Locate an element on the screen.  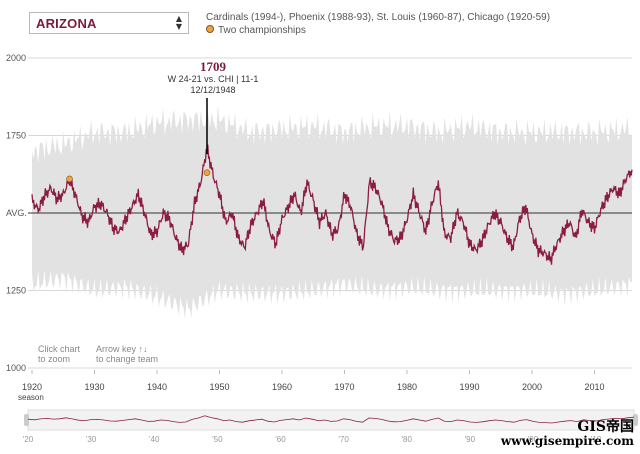
x-tick-label: 2000 is located at coordinates (532, 387).